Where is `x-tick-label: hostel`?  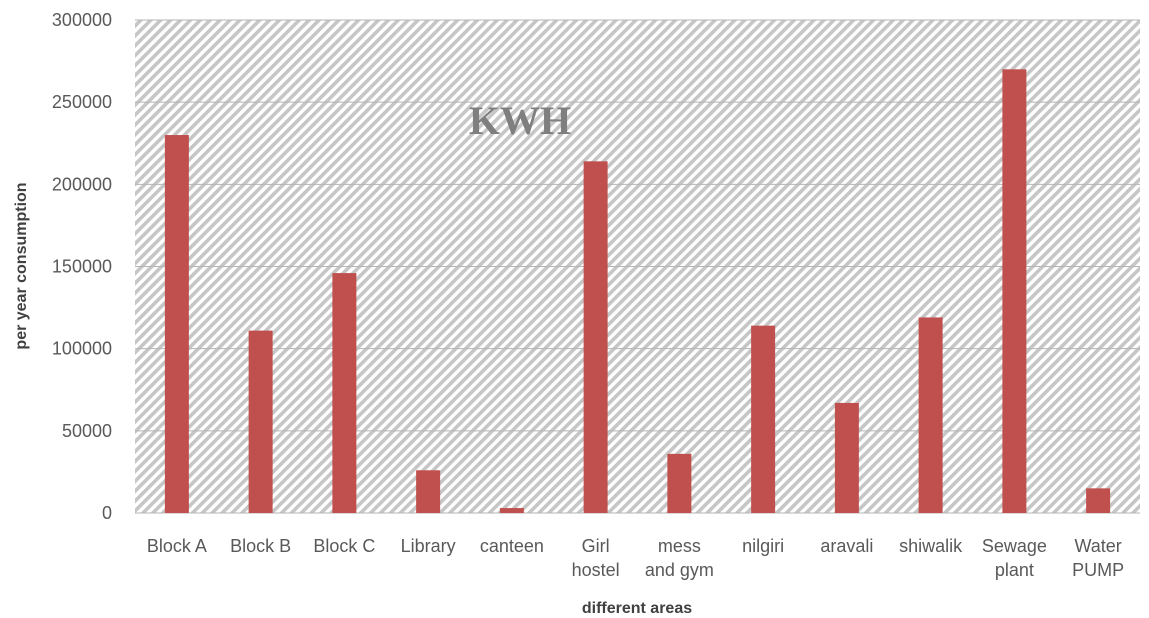 x-tick-label: hostel is located at coordinates (596, 570).